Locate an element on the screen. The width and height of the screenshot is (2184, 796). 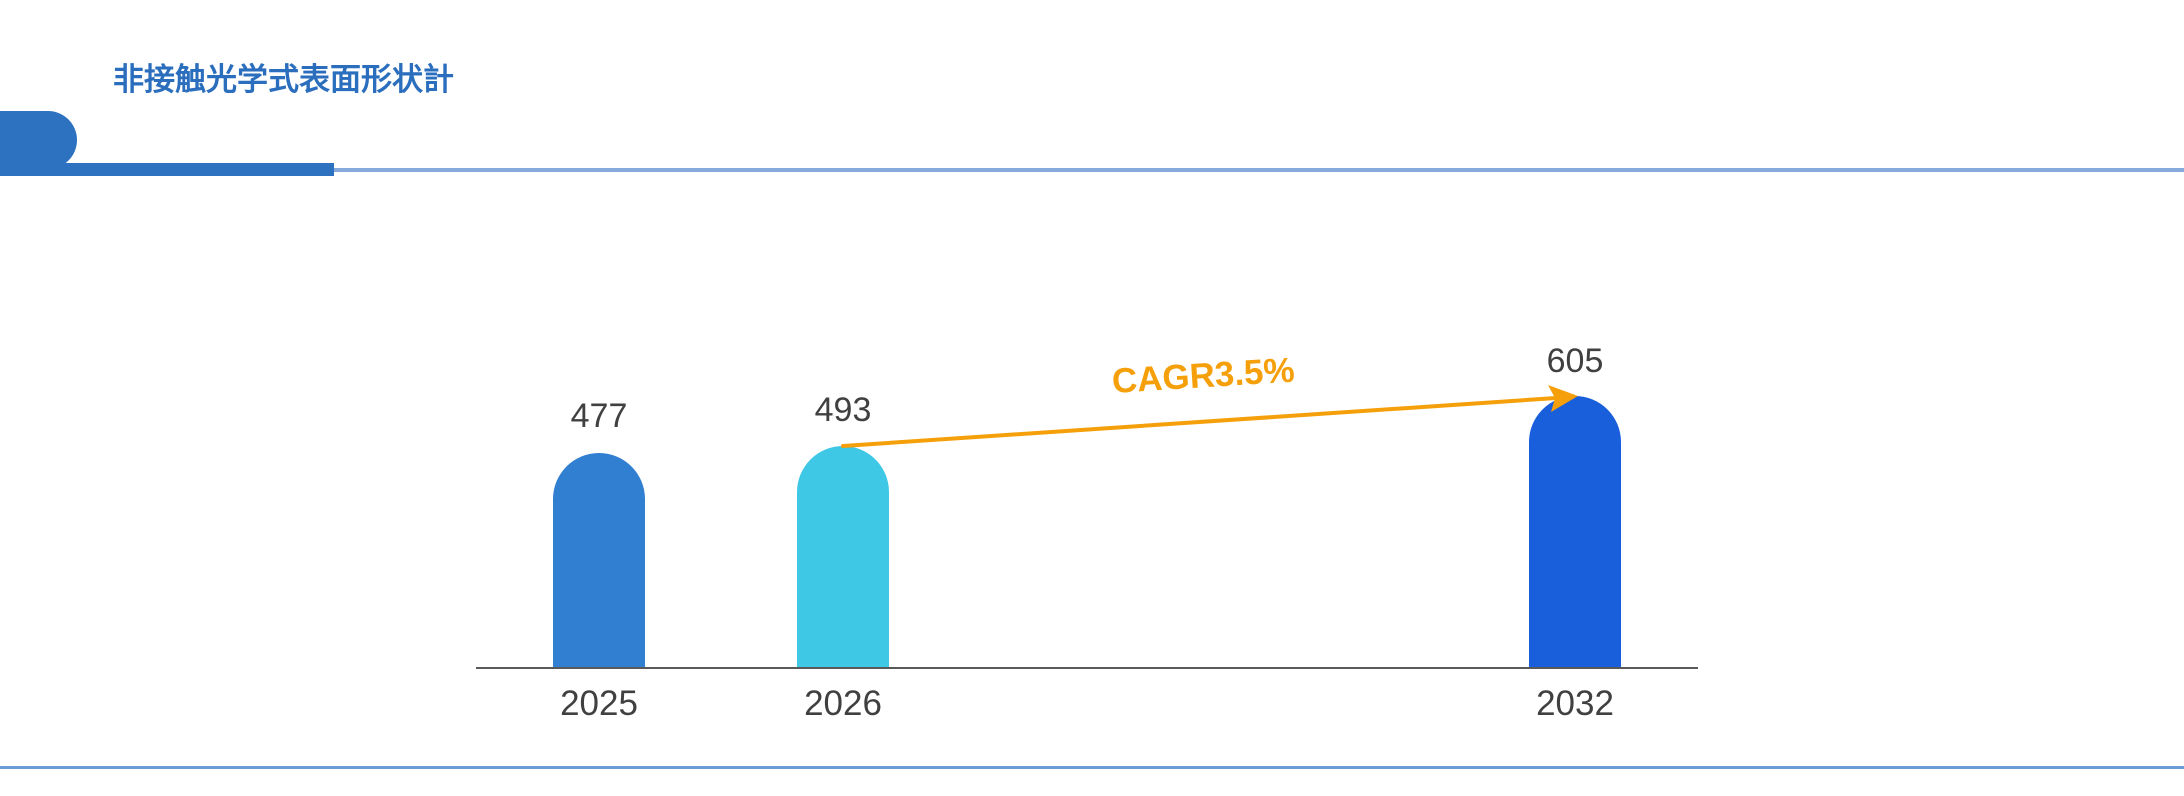
value-label-2026: 493 is located at coordinates (843, 410).